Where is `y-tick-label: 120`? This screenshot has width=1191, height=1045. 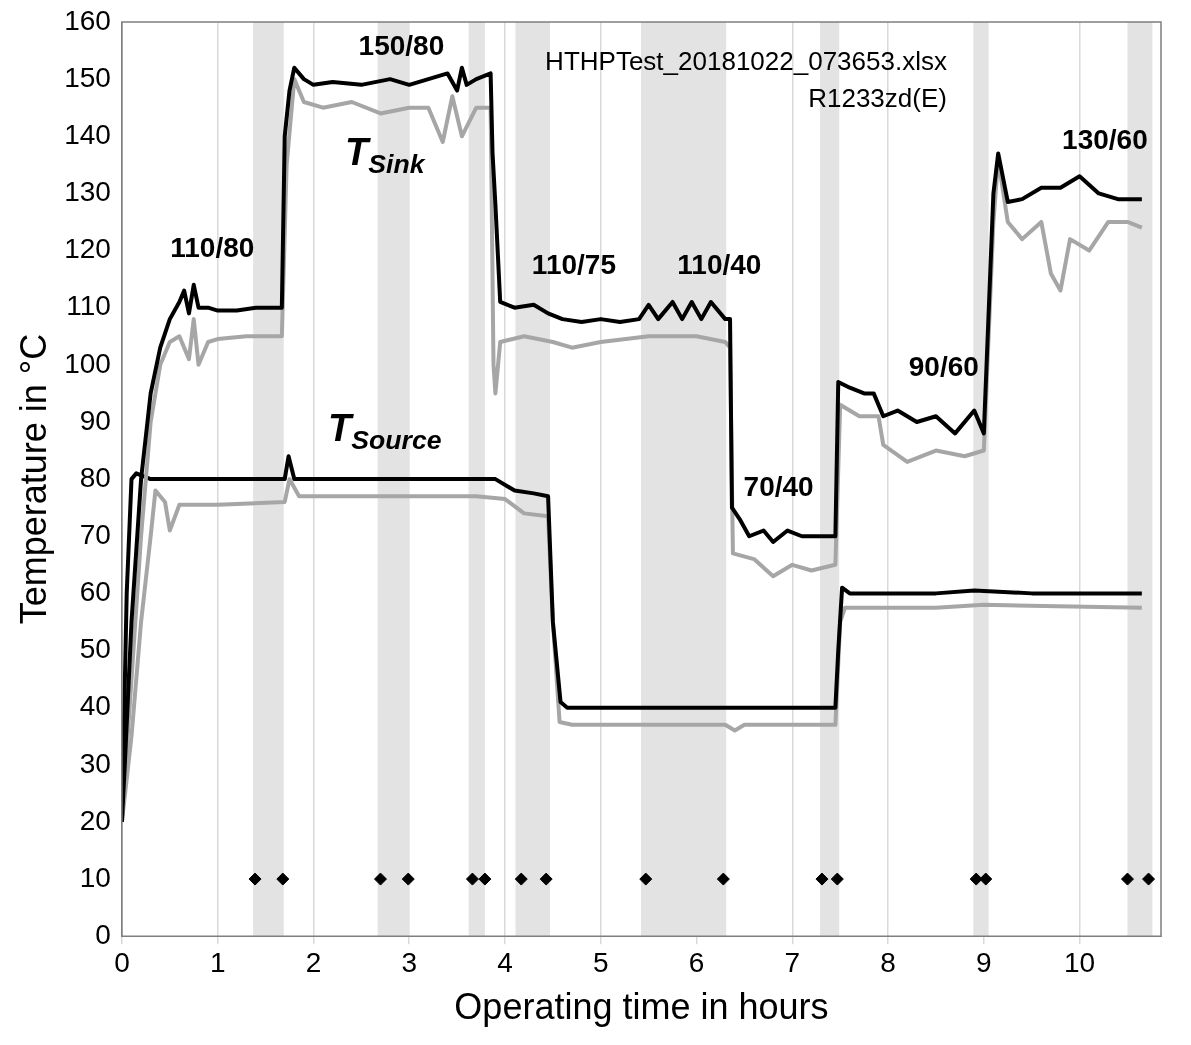 y-tick-label: 120 is located at coordinates (87, 249).